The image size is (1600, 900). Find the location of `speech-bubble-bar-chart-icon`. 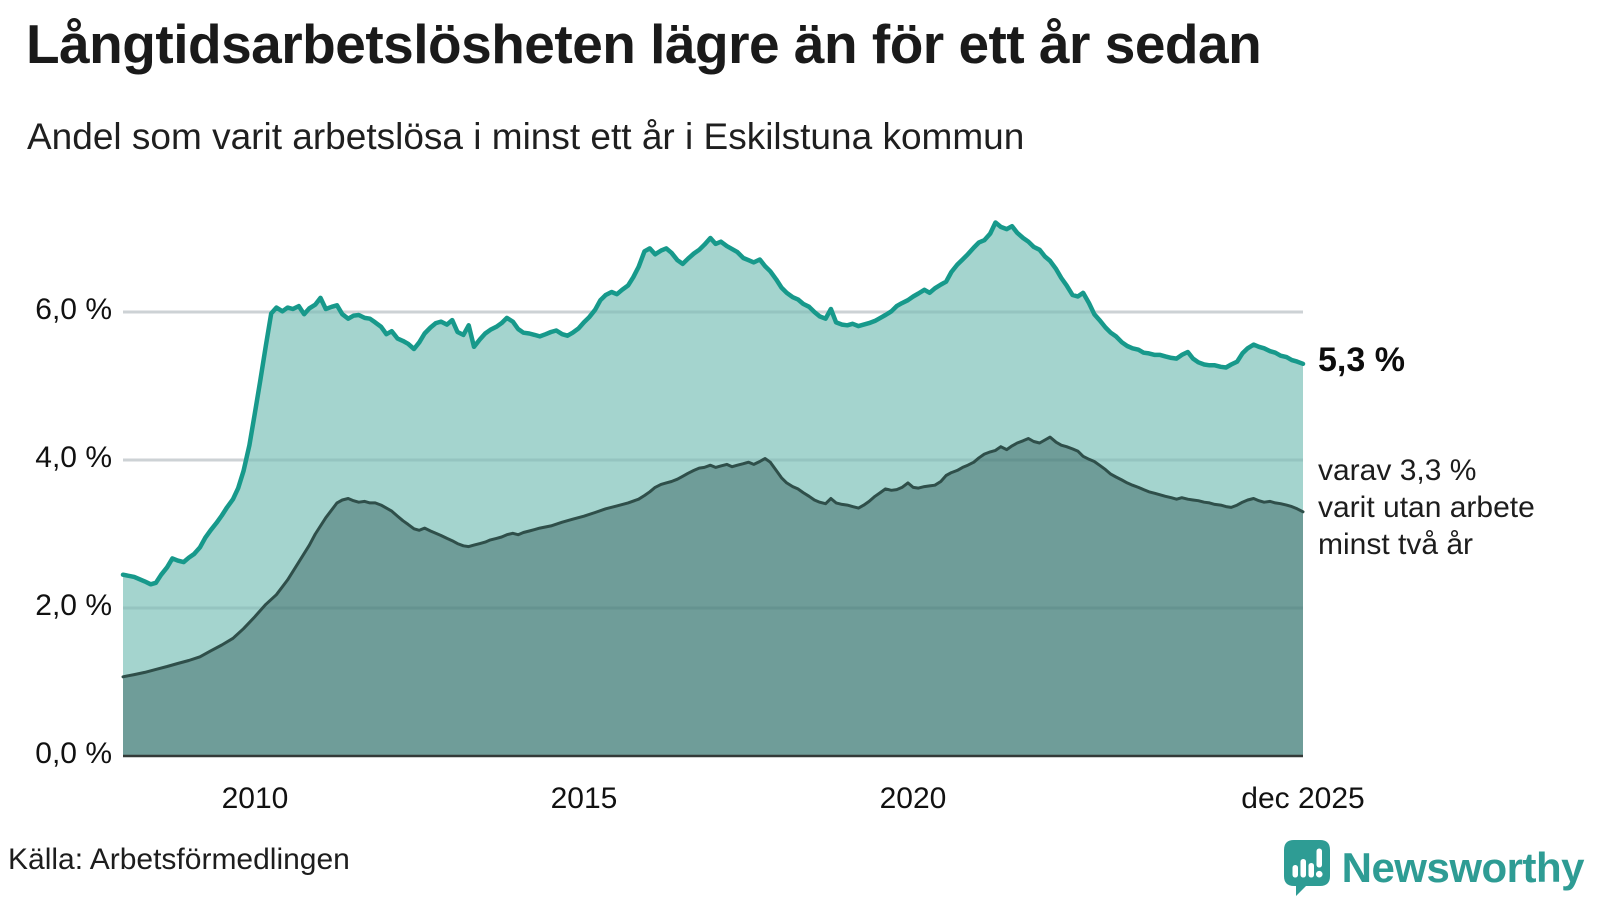

speech-bubble-bar-chart-icon is located at coordinates (1306, 868).